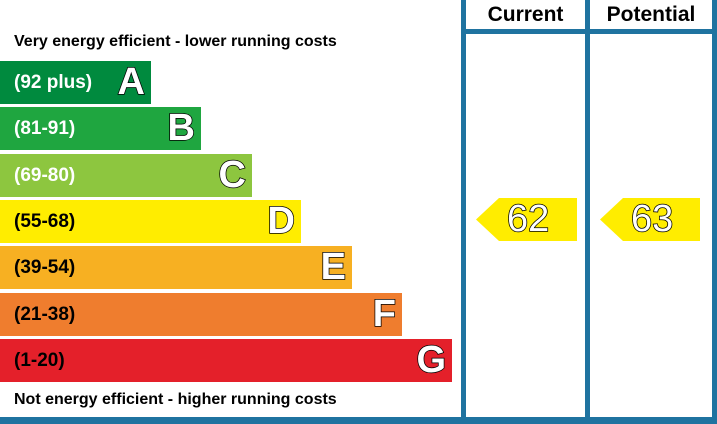 The width and height of the screenshot is (717, 424). I want to click on current-rating-value: 62, so click(528, 219).